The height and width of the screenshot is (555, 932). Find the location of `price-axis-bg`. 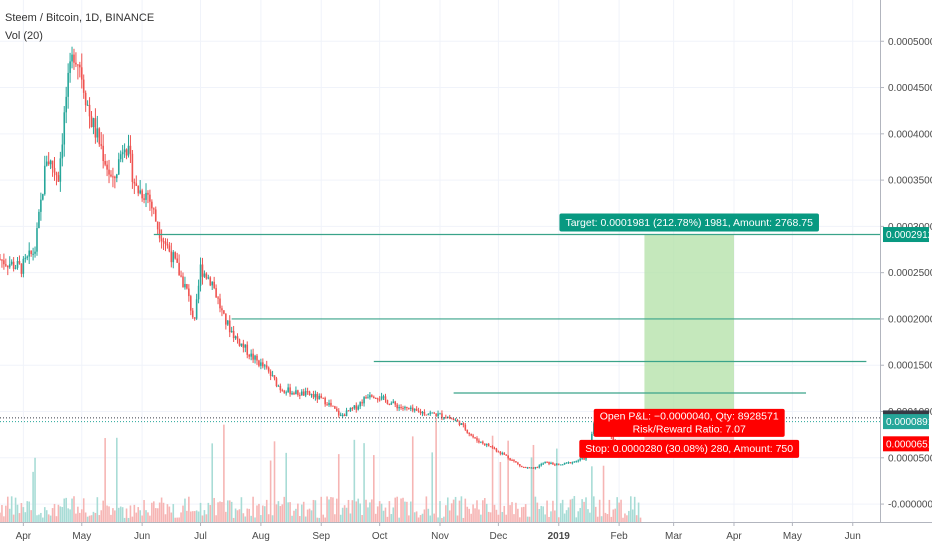

price-axis-bg is located at coordinates (906, 275).